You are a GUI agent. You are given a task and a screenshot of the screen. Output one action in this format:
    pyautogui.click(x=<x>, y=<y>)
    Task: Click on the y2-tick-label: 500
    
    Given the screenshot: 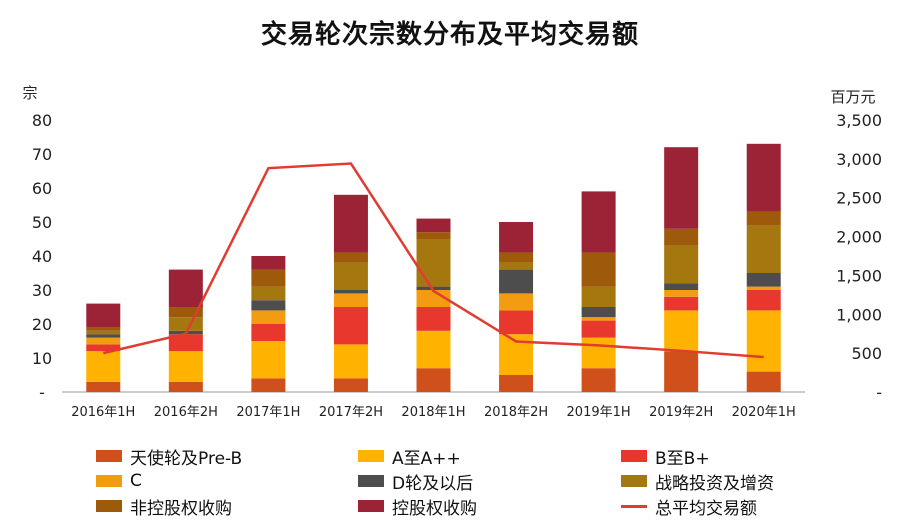 What is the action you would take?
    pyautogui.click(x=866, y=353)
    